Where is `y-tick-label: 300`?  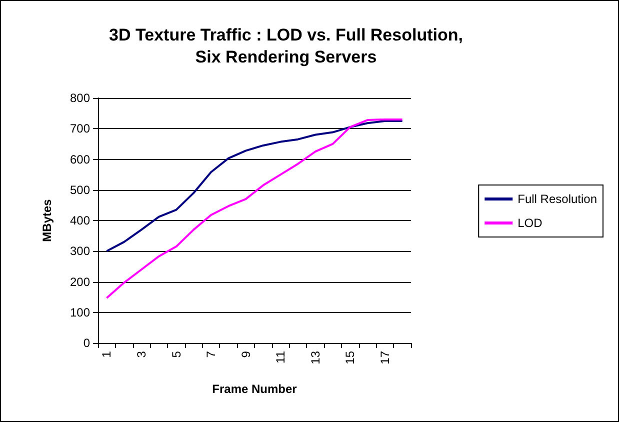 y-tick-label: 300 is located at coordinates (80, 251).